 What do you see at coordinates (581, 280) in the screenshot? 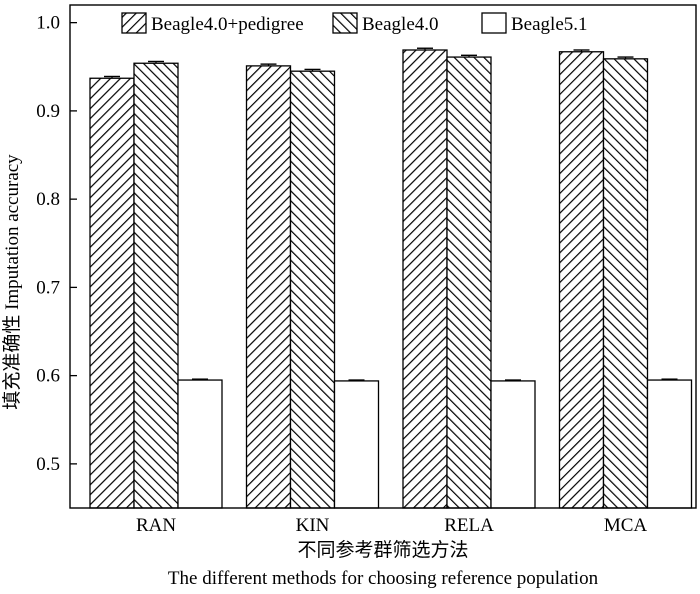
I see `bar-beagle4-0-pedigree-mca` at bounding box center [581, 280].